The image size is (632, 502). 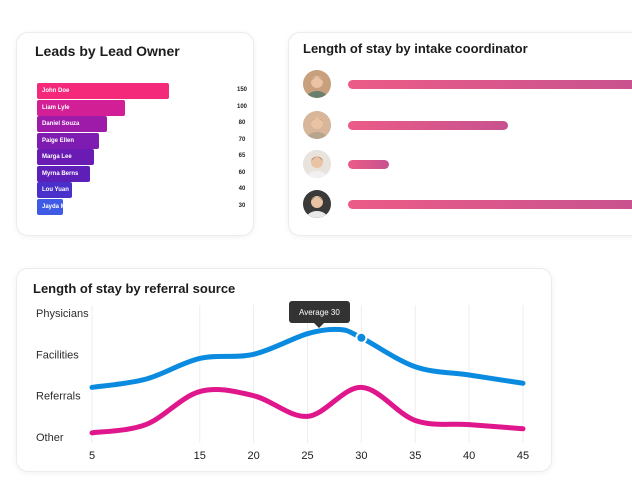 I want to click on series-line-pink, so click(x=307, y=410).